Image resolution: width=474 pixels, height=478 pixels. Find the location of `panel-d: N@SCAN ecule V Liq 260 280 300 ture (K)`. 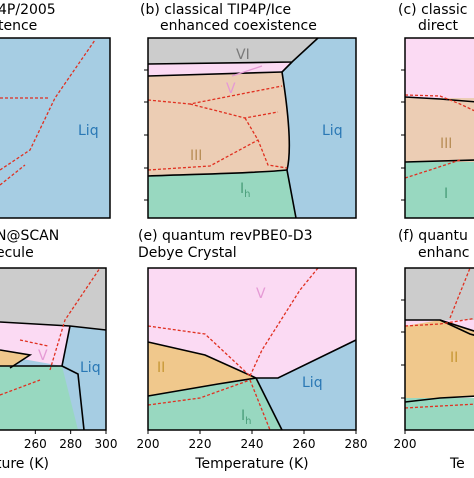

panel-d: N@SCAN ecule V Liq 260 280 300 ture (K) is located at coordinates (58, 350).